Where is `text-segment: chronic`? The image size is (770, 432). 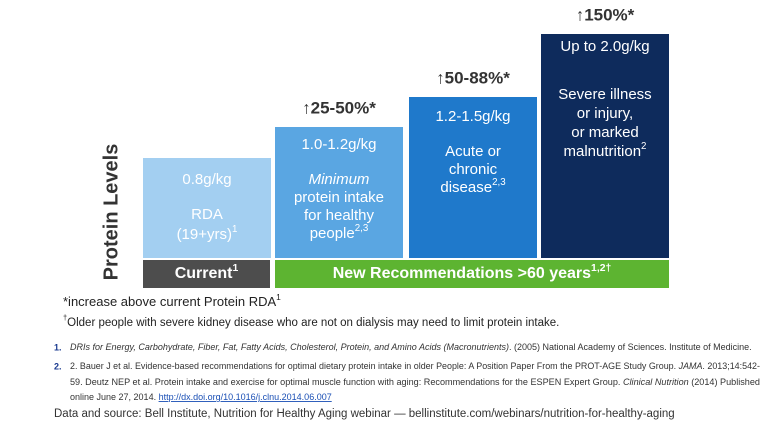 text-segment: chronic is located at coordinates (473, 169).